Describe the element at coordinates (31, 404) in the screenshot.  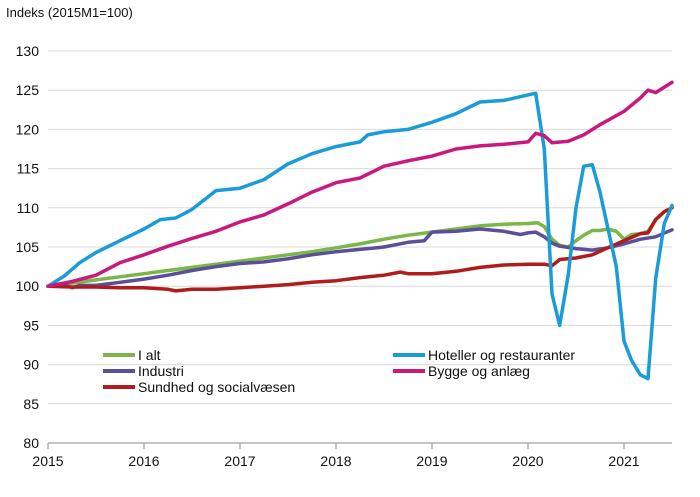
I see `y-tick-label: 85` at that location.